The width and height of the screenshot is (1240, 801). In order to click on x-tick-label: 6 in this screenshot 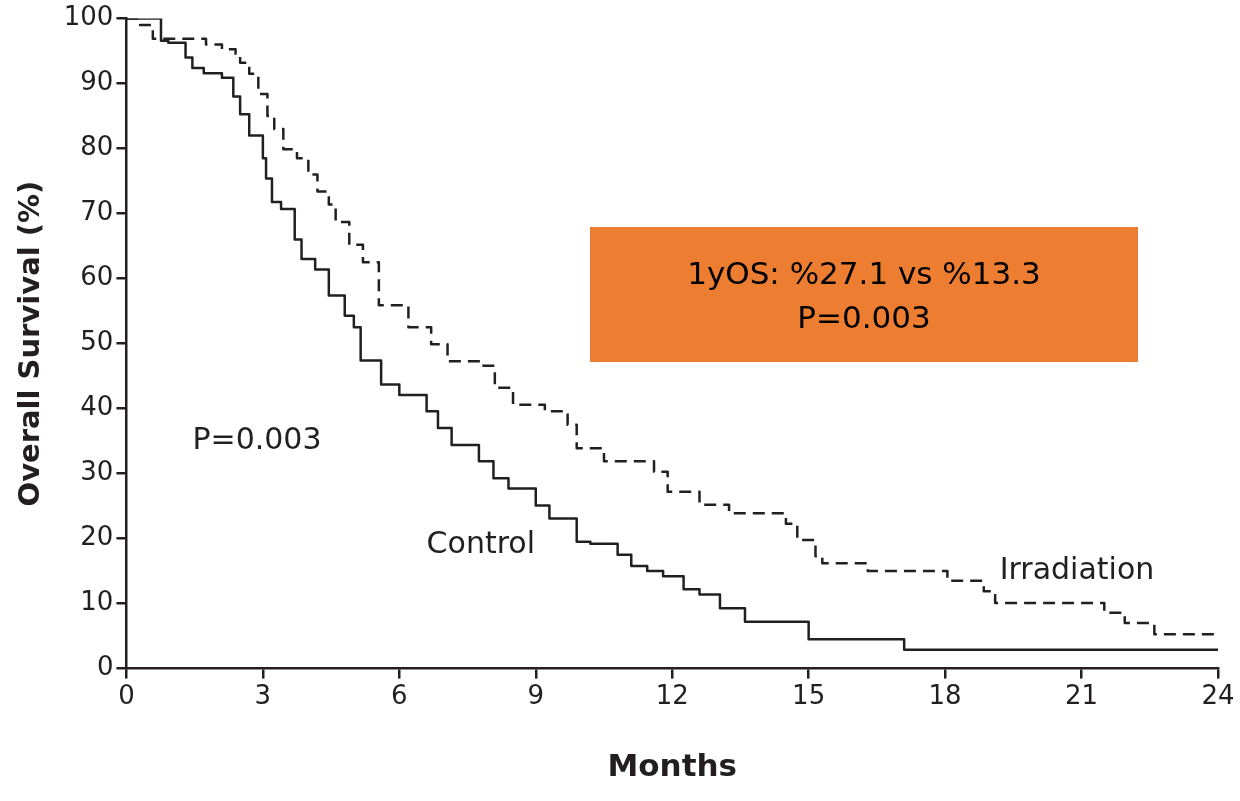, I will do `click(399, 694)`.